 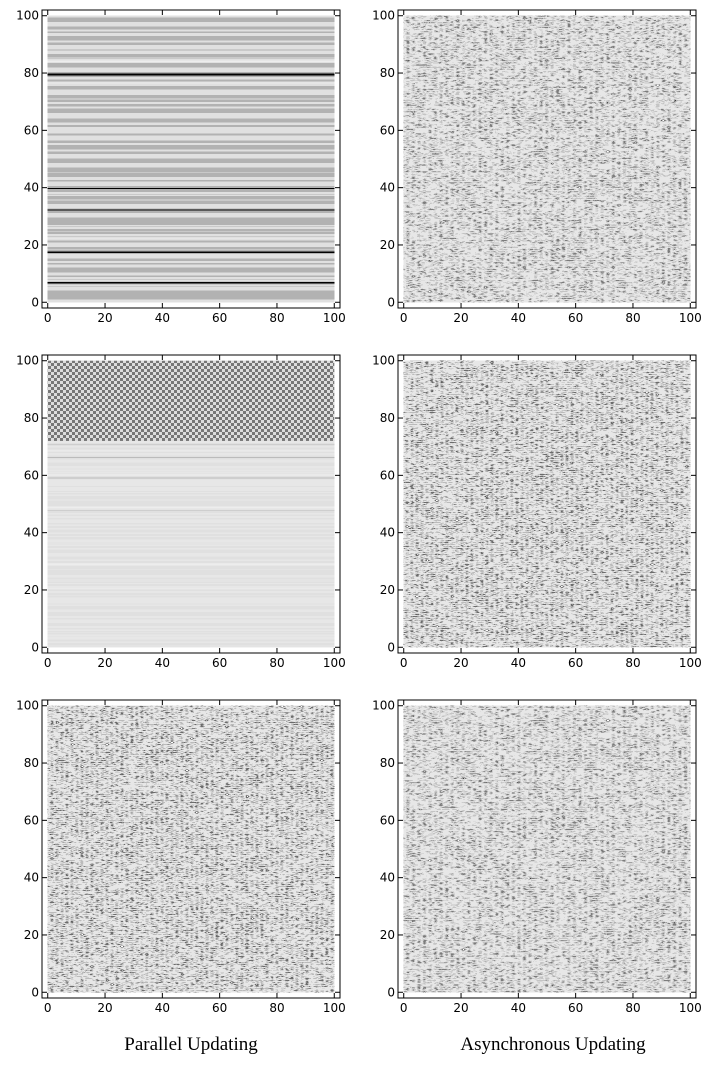 What do you see at coordinates (191, 400) in the screenshot?
I see `raster-checker` at bounding box center [191, 400].